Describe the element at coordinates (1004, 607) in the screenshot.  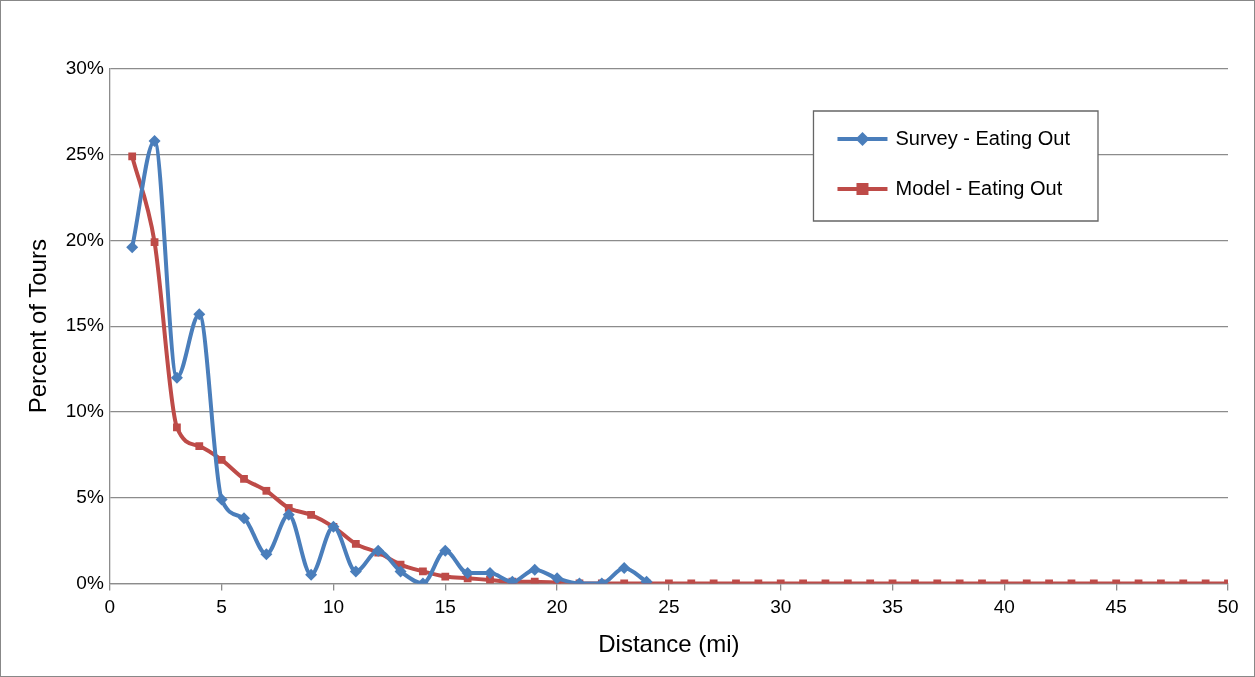
I see `x-tick-label: 40` at that location.